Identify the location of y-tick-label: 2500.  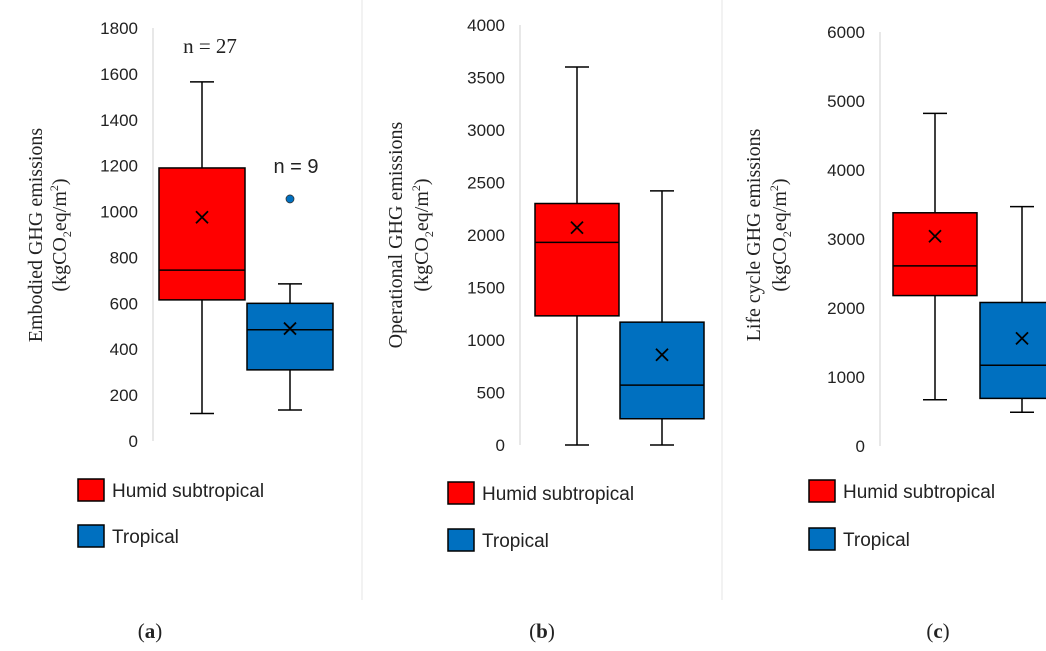
(486, 183).